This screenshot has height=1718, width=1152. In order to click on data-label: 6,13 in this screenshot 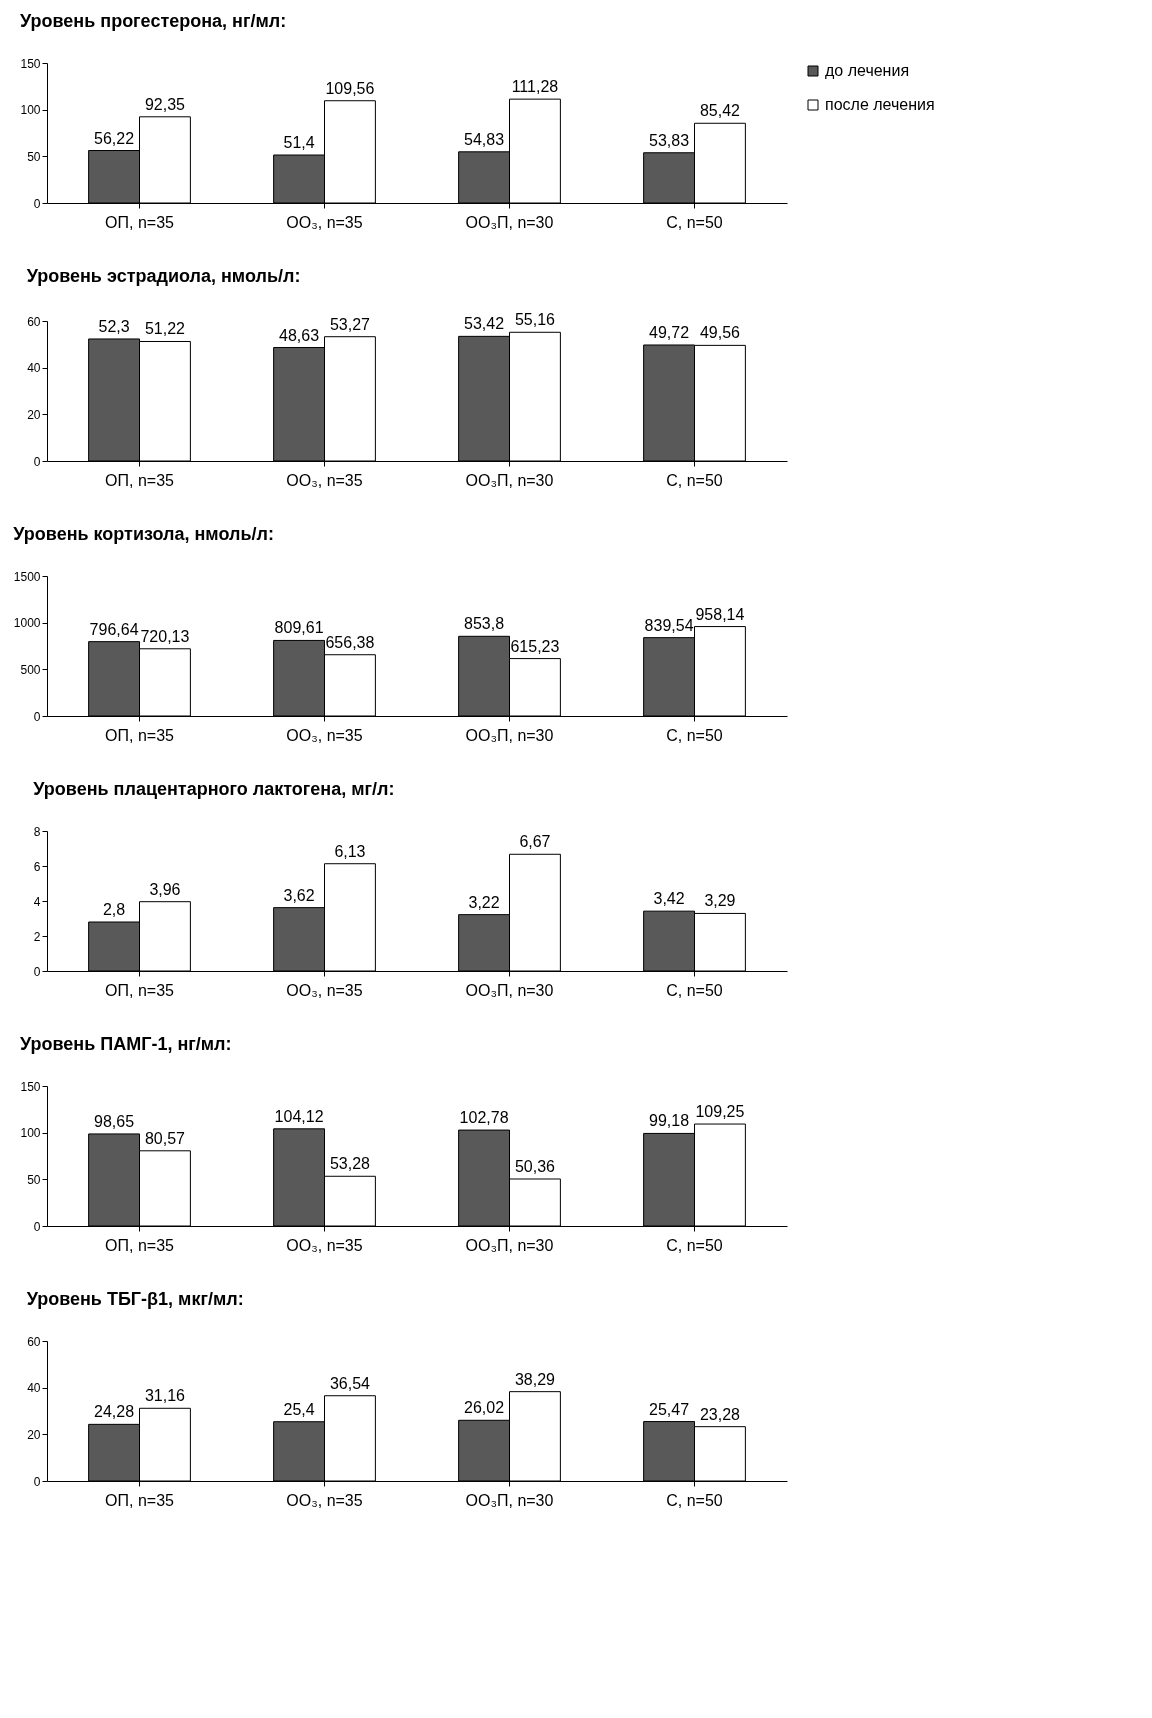, I will do `click(350, 851)`.